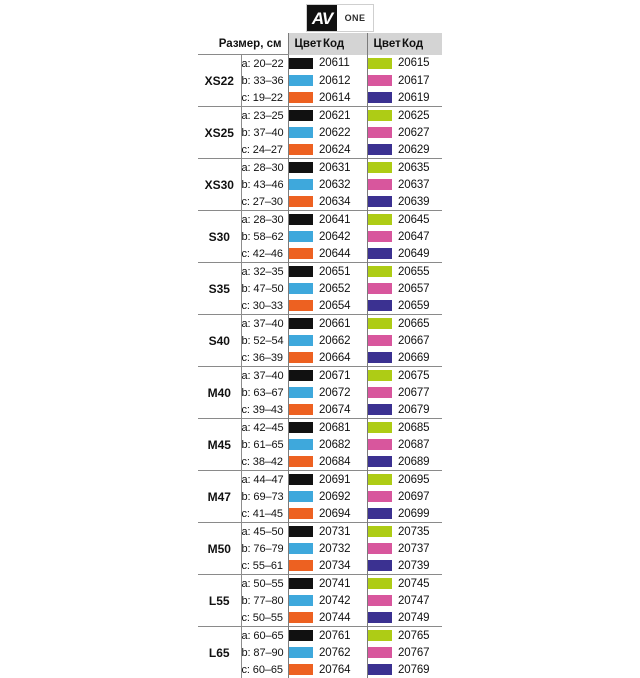 The image size is (640, 678). Describe the element at coordinates (264, 444) in the screenshot. I see `measurement-cell: b: 61–65` at that location.